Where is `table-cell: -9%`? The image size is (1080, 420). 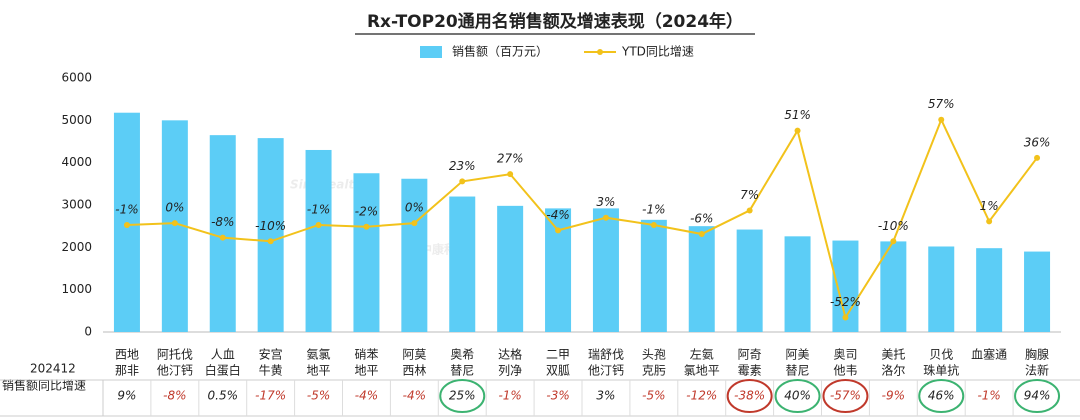
table-cell: -9% is located at coordinates (893, 396).